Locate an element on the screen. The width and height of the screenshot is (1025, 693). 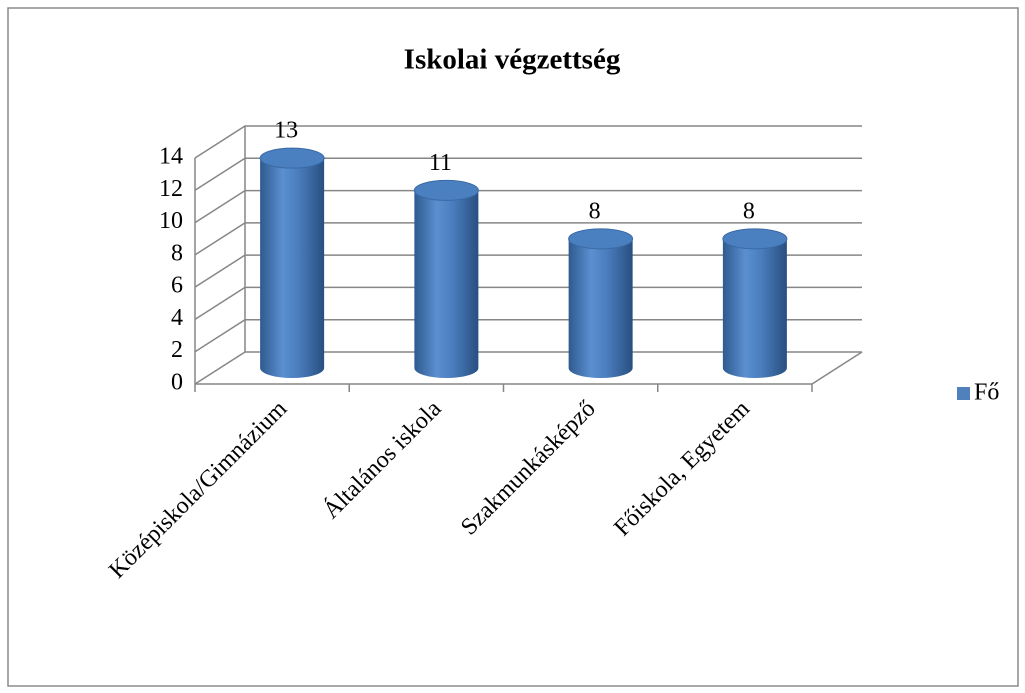
data-label: 13 is located at coordinates (286, 131).